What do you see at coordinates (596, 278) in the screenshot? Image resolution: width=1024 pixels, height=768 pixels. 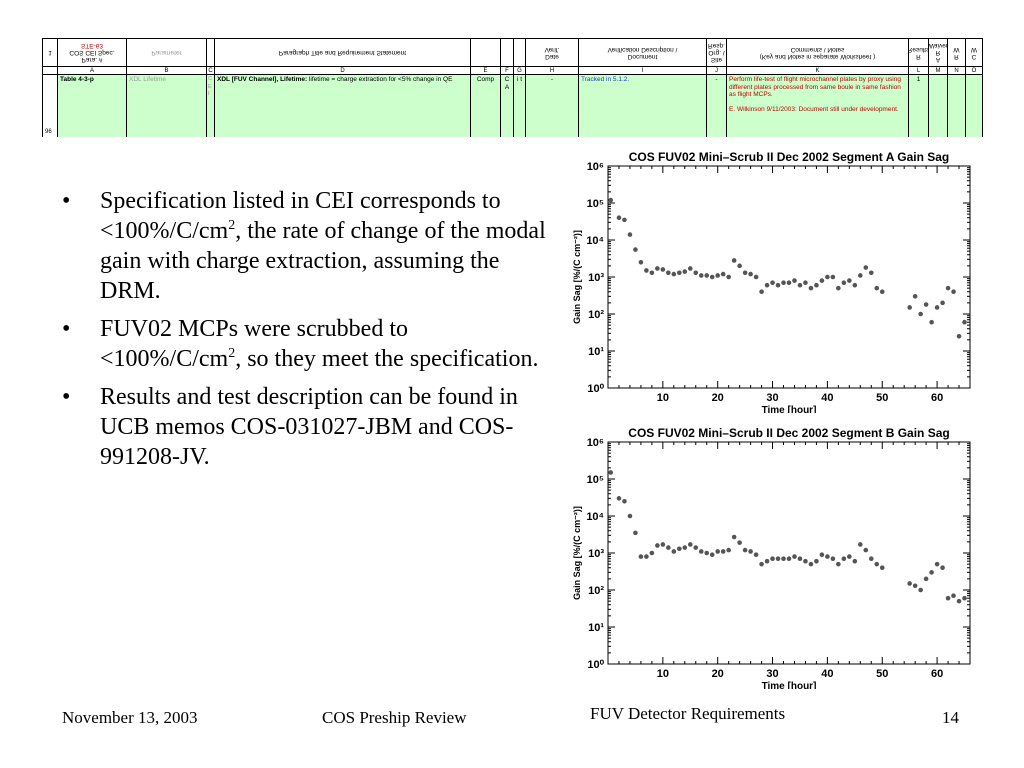 I see `y-tick-label: 10³` at bounding box center [596, 278].